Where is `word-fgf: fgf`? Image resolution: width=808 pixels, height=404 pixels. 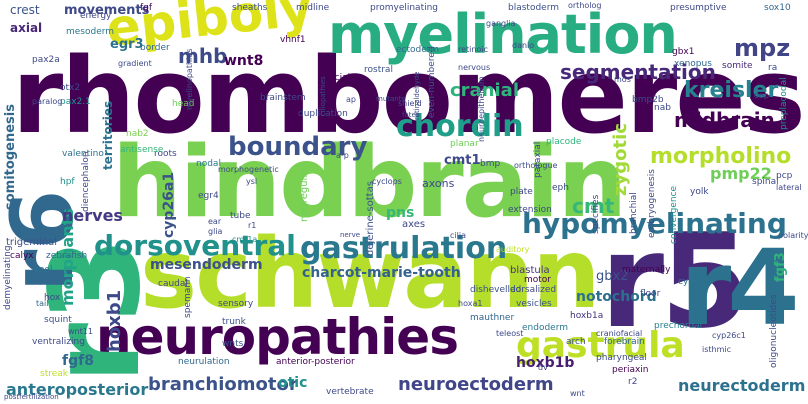
word-fgf: fgf is located at coordinates (146, 8).